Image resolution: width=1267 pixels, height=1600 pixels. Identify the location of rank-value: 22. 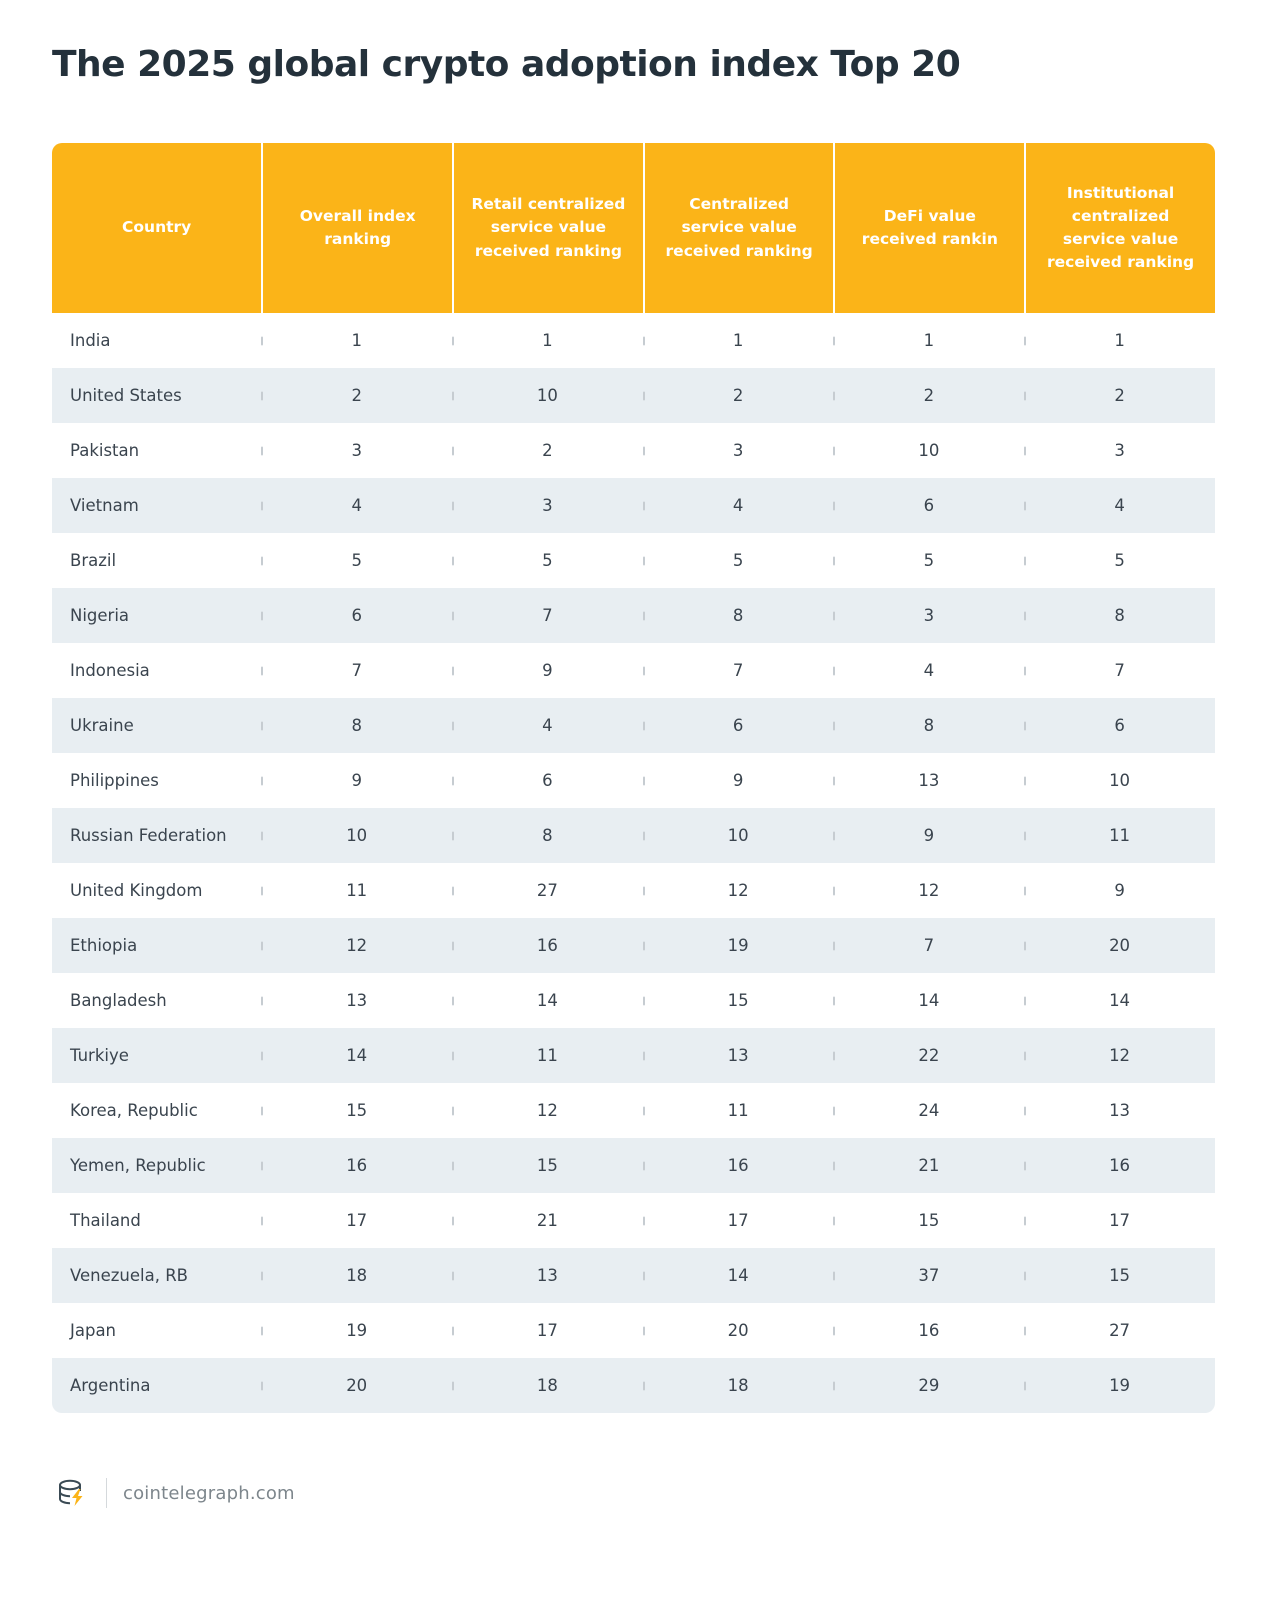
(929, 1055).